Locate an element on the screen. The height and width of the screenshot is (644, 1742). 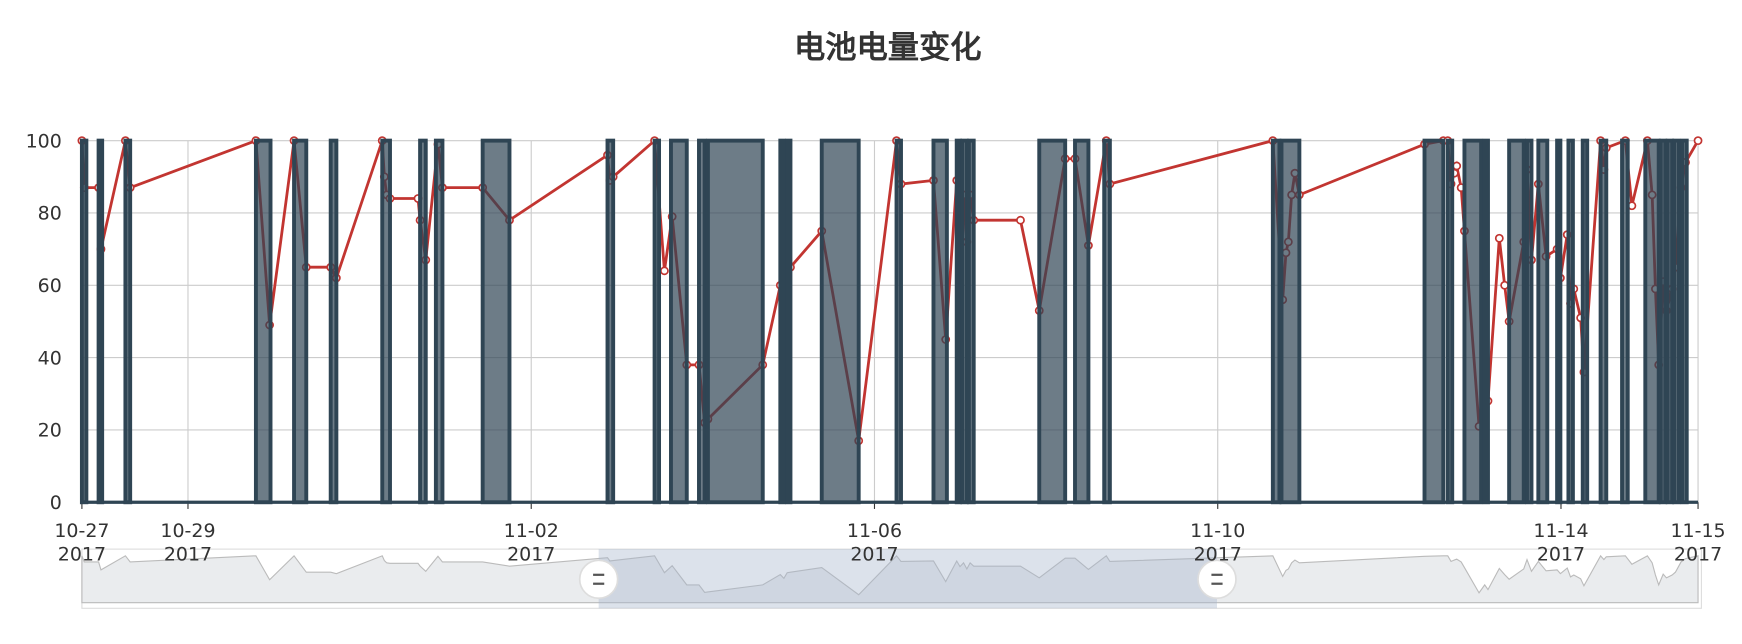
y-tick-label: 0 is located at coordinates (56, 503).